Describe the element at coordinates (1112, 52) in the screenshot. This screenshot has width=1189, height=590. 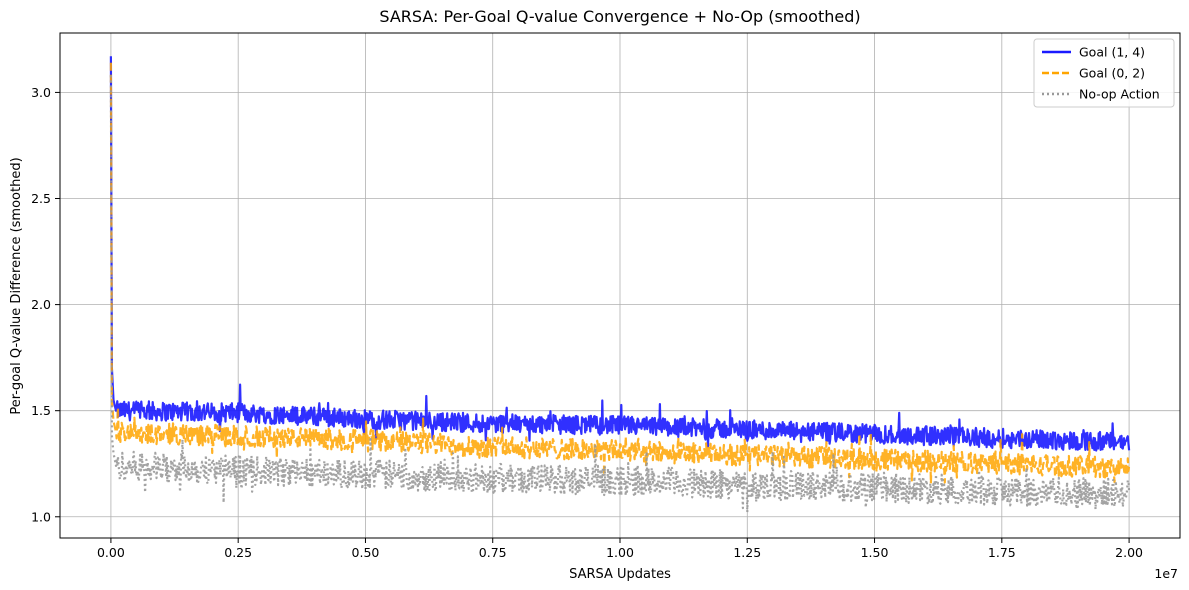
I see `legend-label-goal-1-4: Goal (1, 4)` at that location.